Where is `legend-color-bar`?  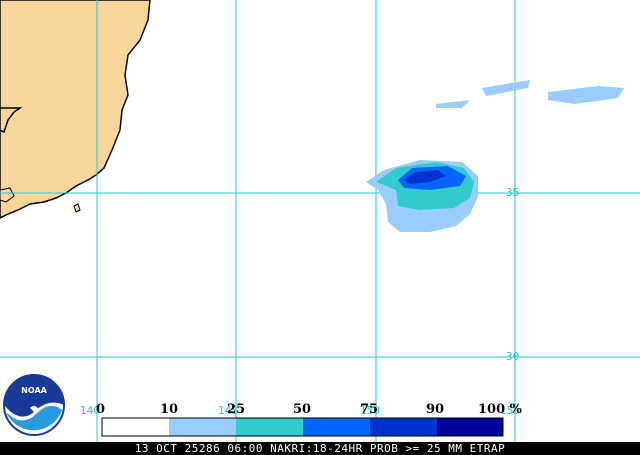 legend-color-bar is located at coordinates (302, 427).